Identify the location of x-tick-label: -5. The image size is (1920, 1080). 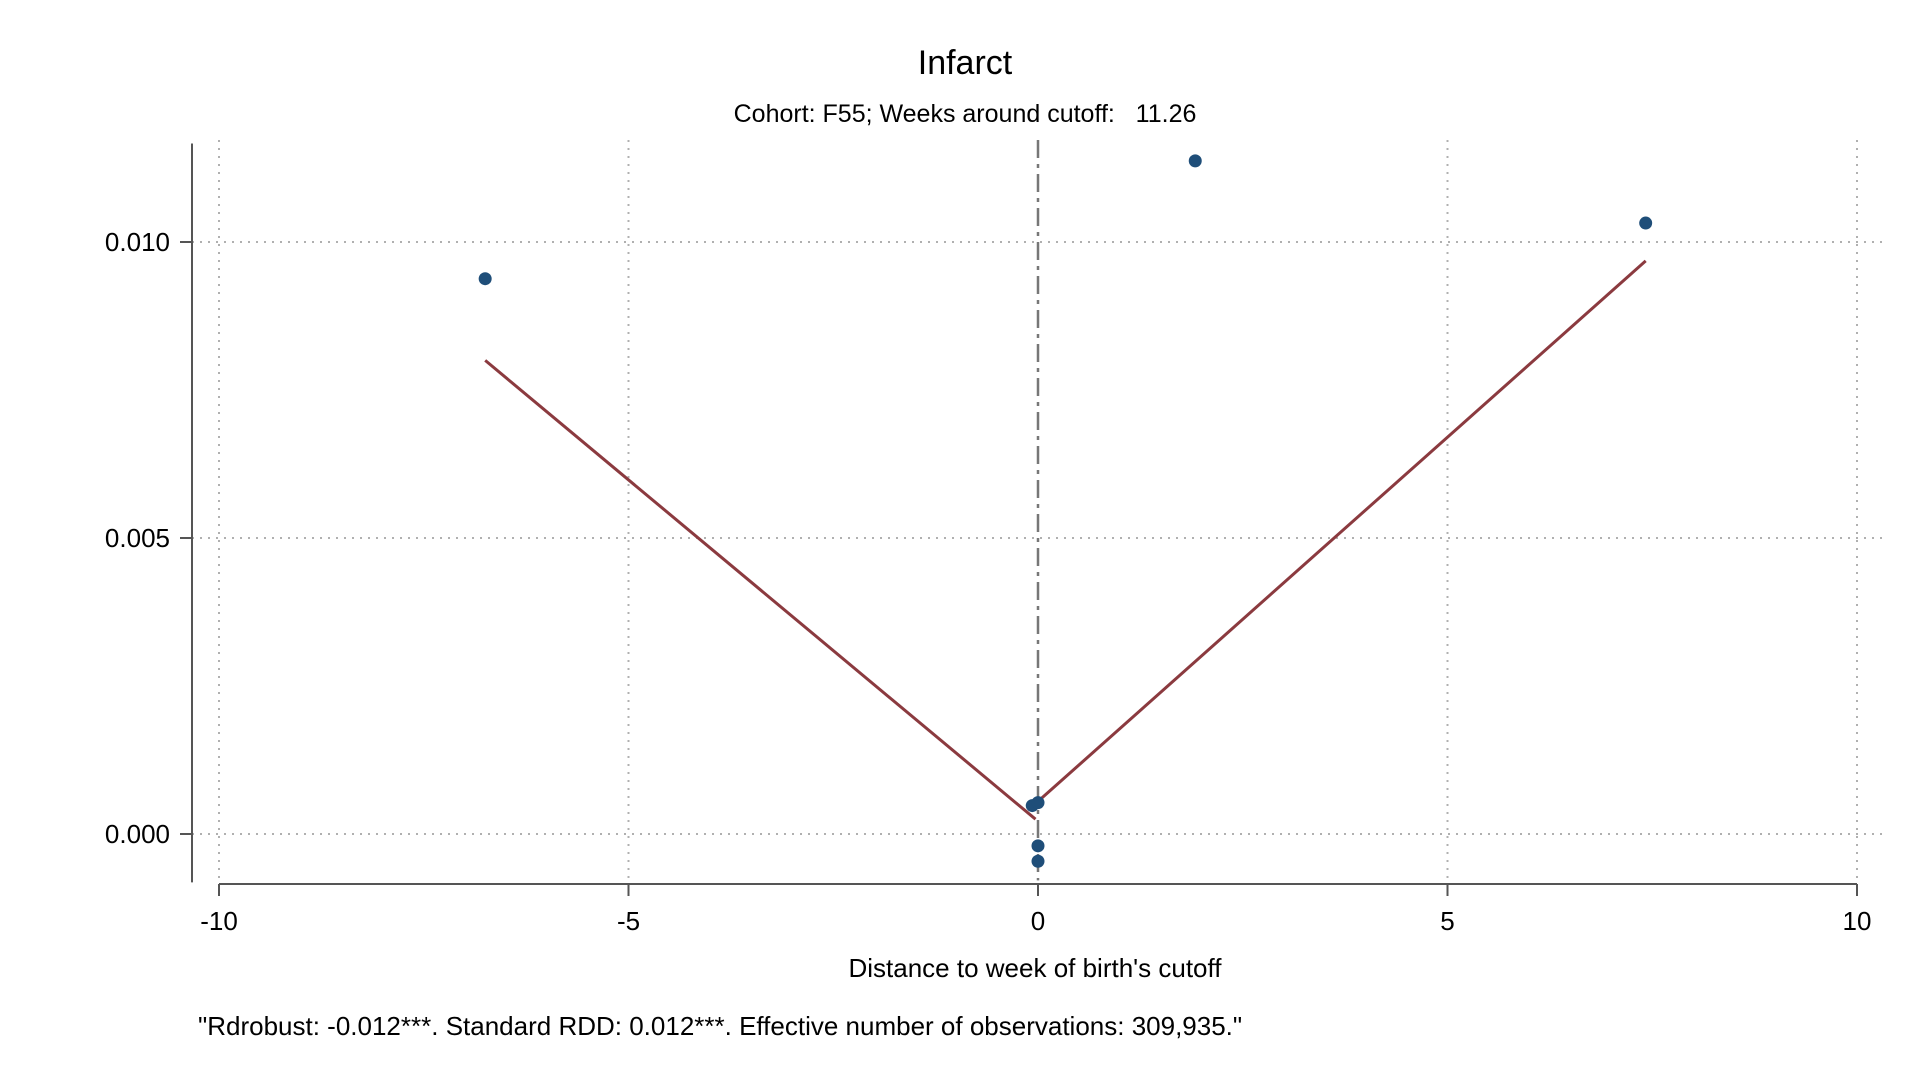
(628, 921).